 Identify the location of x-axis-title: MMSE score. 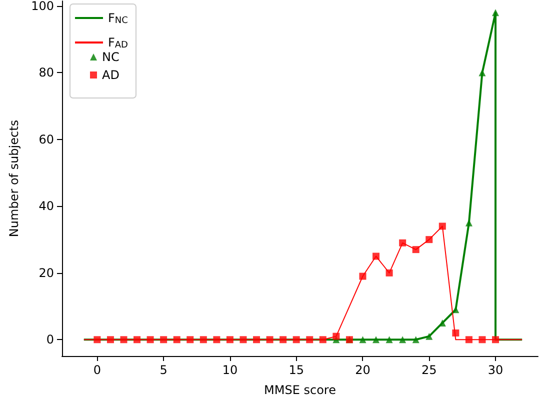
(300, 390).